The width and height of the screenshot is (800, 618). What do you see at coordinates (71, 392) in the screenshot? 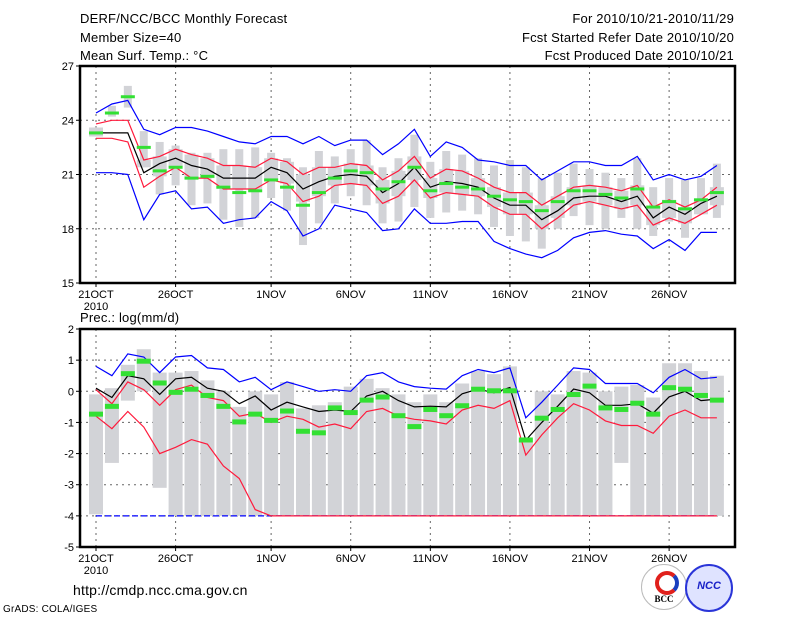
I see `y-tick-label: 0` at bounding box center [71, 392].